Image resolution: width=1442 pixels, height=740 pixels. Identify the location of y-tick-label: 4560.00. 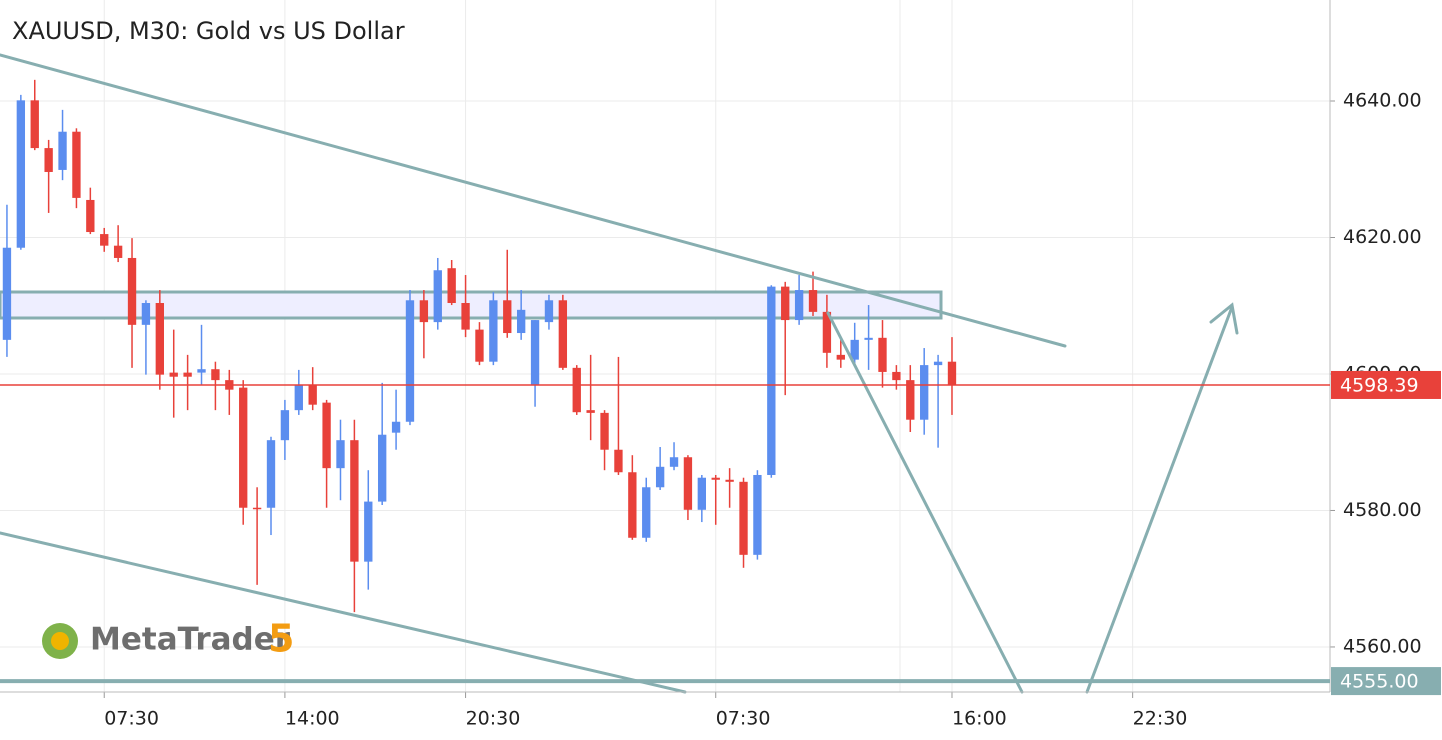
(1382, 646).